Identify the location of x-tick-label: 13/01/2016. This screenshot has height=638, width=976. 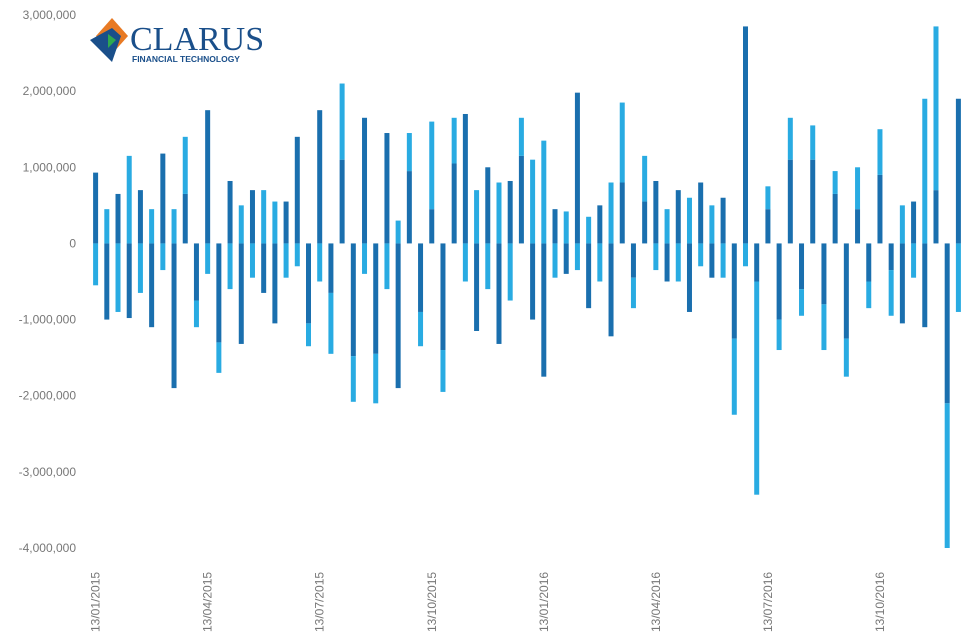
(544, 602).